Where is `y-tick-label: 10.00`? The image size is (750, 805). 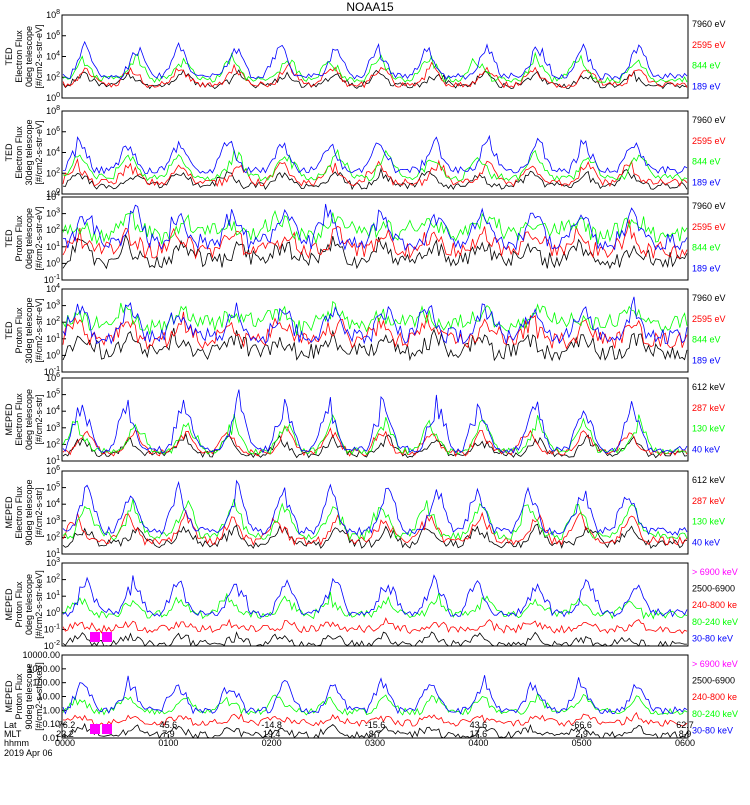 y-tick-label: 10.00 is located at coordinates (48, 697).